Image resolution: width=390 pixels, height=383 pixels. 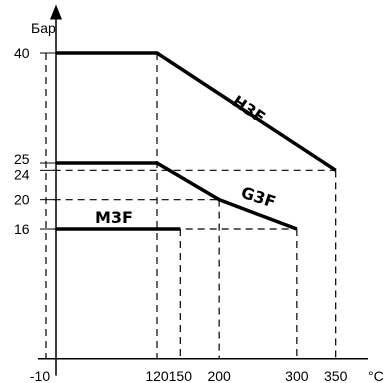 I want to click on series-line-g3f, so click(x=177, y=196).